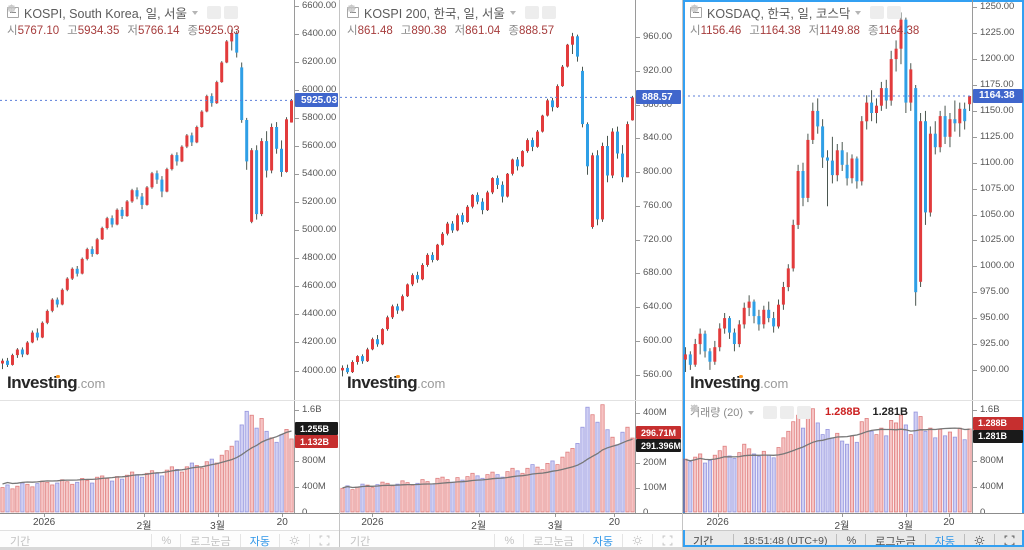  Describe the element at coordinates (106, 13) in the screenshot. I see `chart-title: KOSPI, South Korea, 일, 서울` at that location.